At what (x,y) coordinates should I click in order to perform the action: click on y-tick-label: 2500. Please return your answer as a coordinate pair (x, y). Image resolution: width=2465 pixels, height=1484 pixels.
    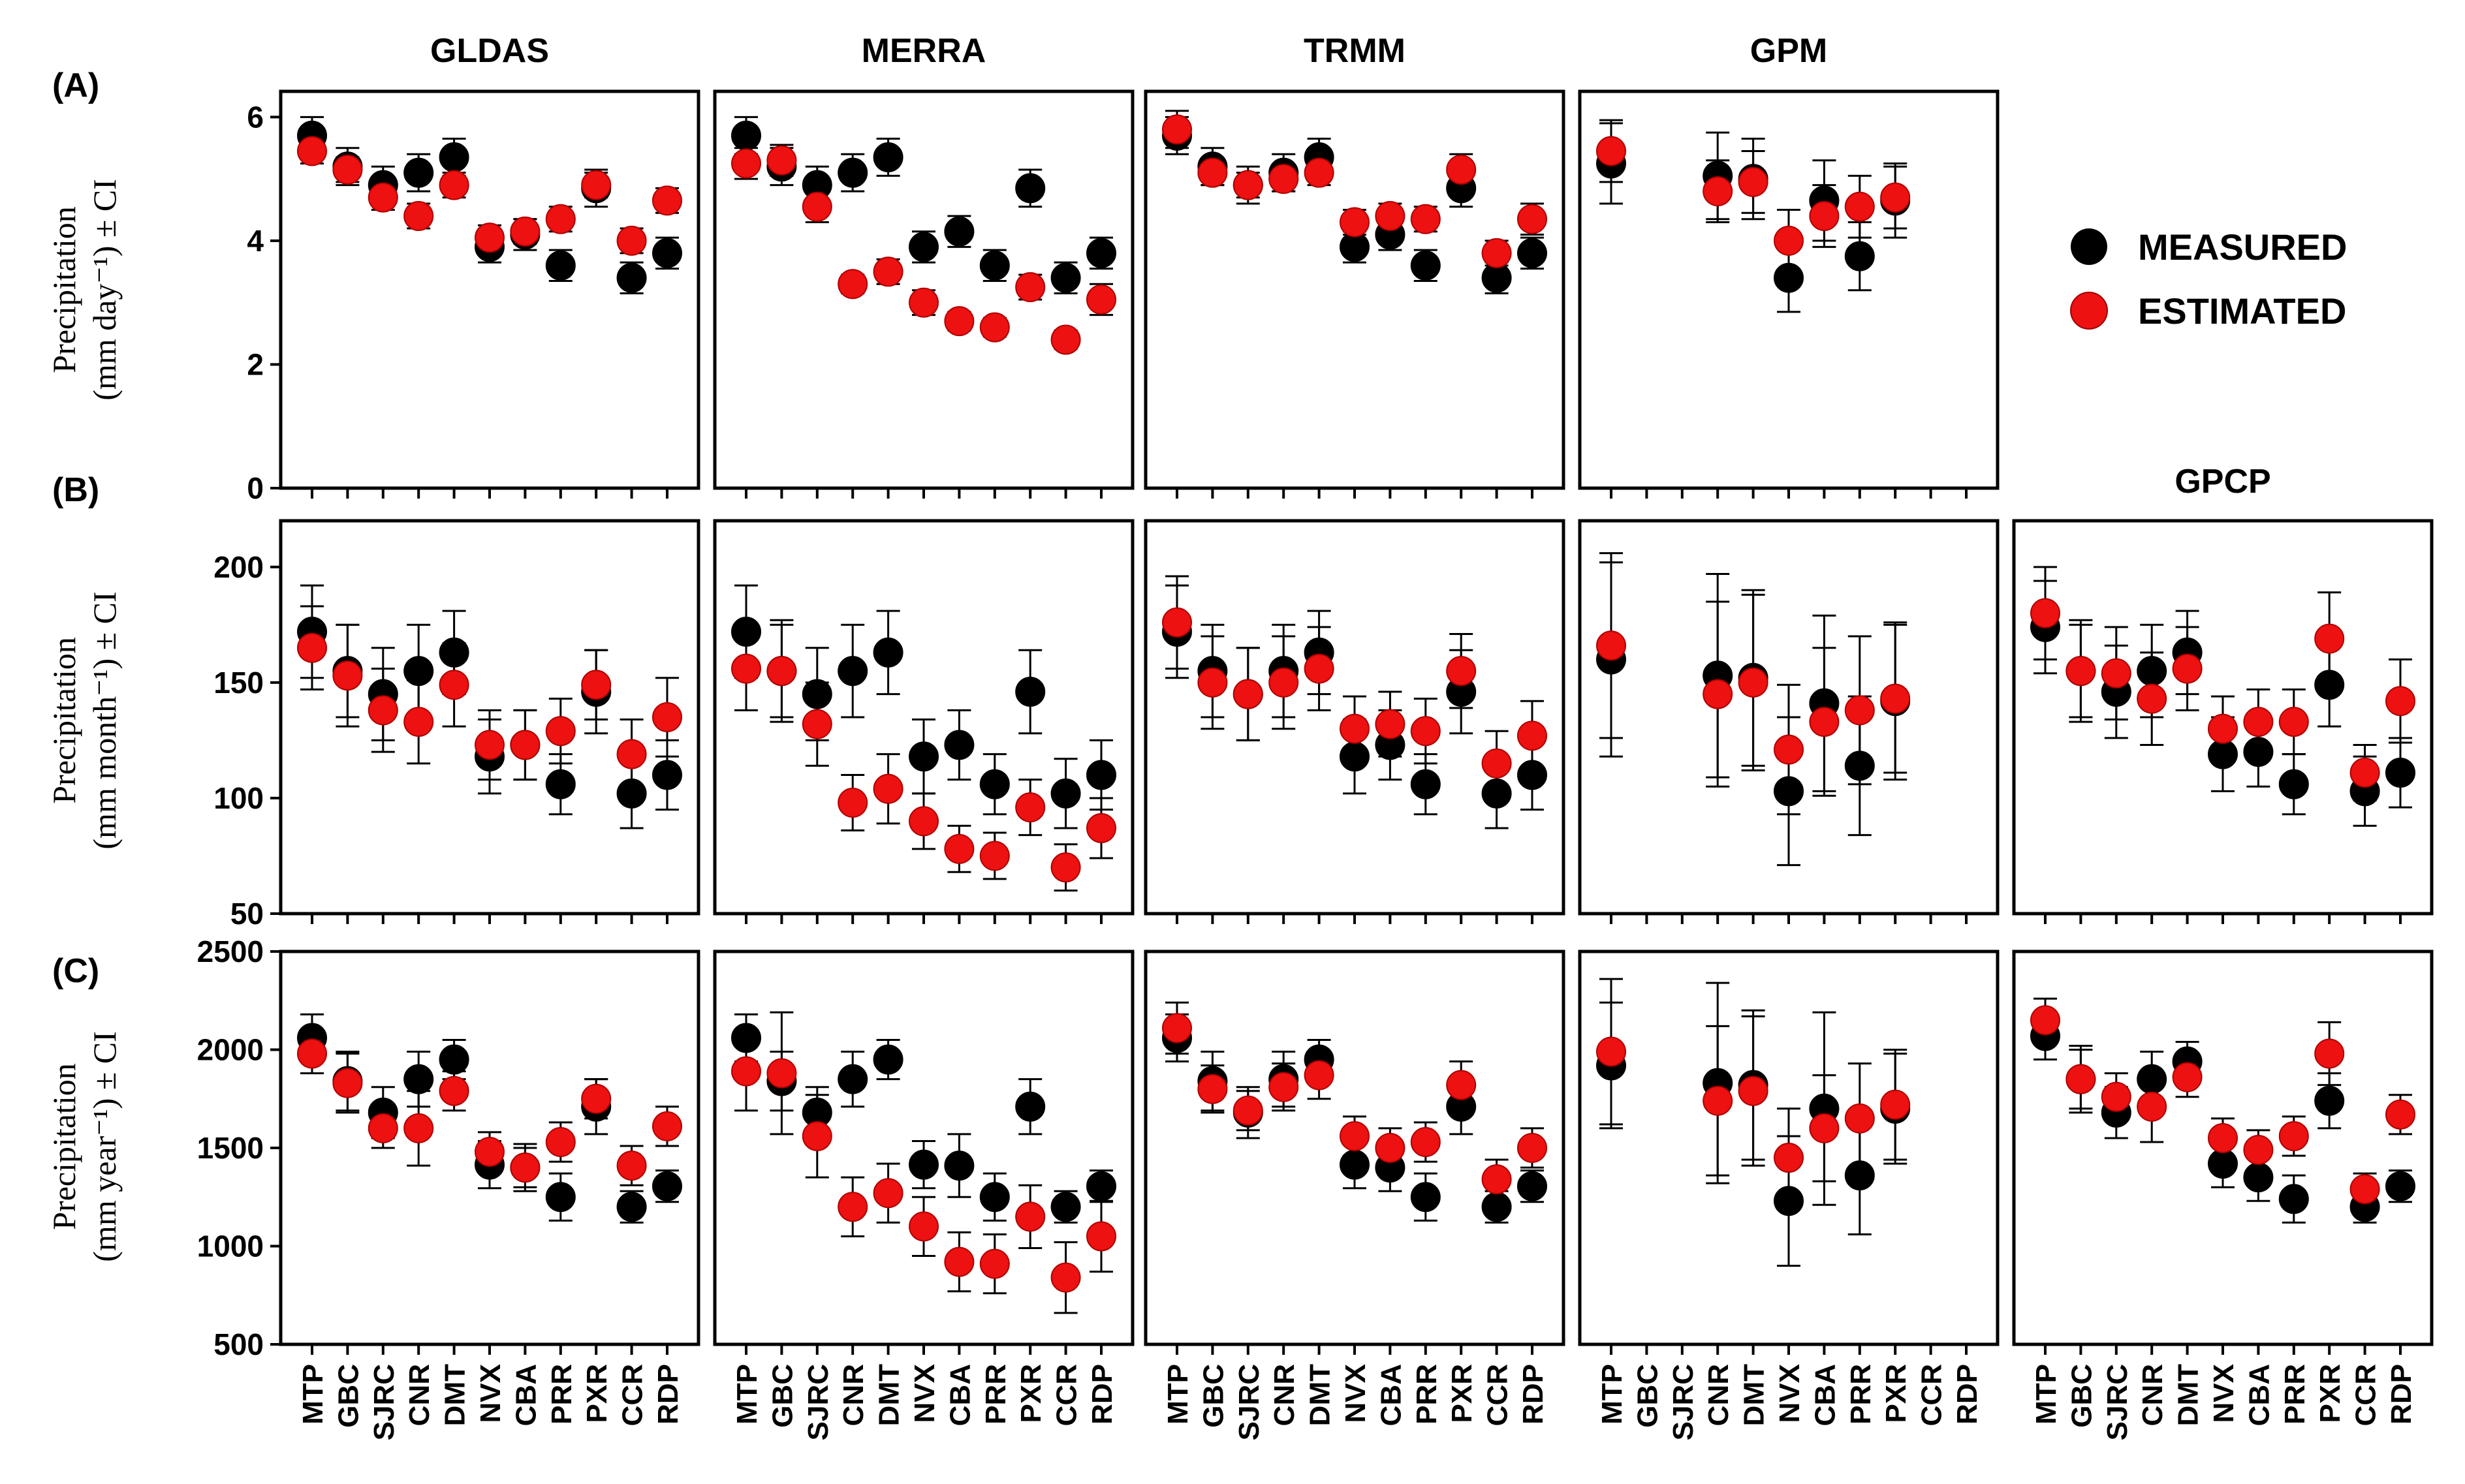
    Looking at the image, I should click on (230, 951).